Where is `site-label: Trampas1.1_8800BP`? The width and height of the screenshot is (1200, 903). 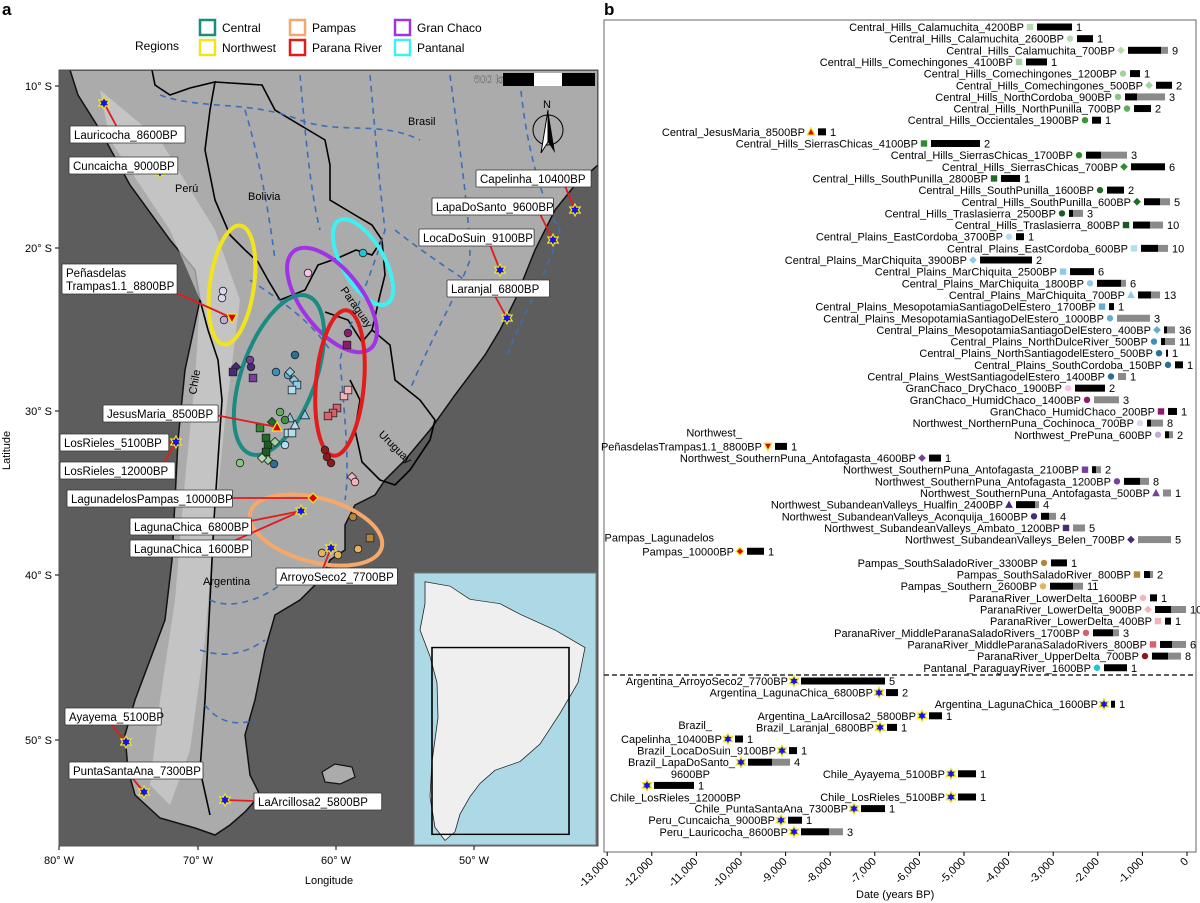
site-label: Trampas1.1_8800BP is located at coordinates (120, 287).